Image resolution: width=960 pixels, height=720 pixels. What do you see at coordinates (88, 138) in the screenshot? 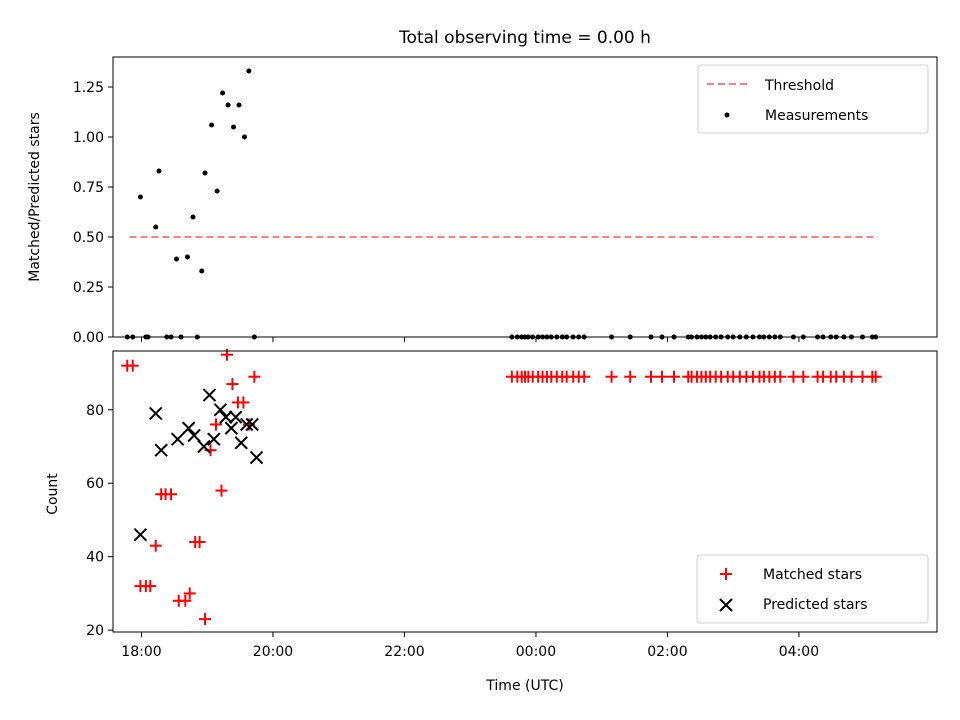
I see `ratio-y-tick-label: 1.00` at bounding box center [88, 138].